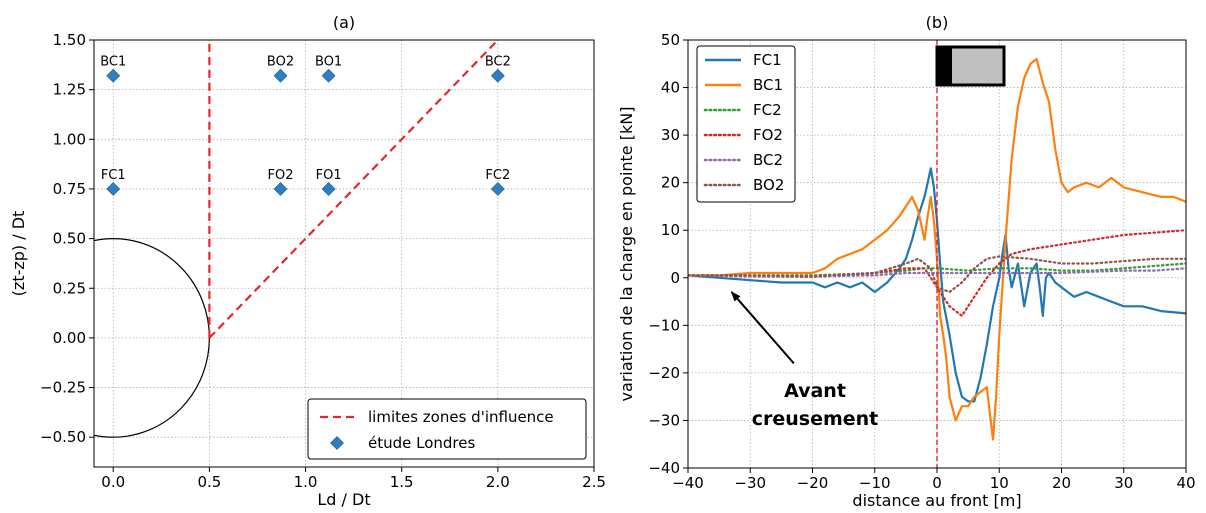 The height and width of the screenshot is (513, 1206). I want to click on point-label-fc1: FC1, so click(113, 175).